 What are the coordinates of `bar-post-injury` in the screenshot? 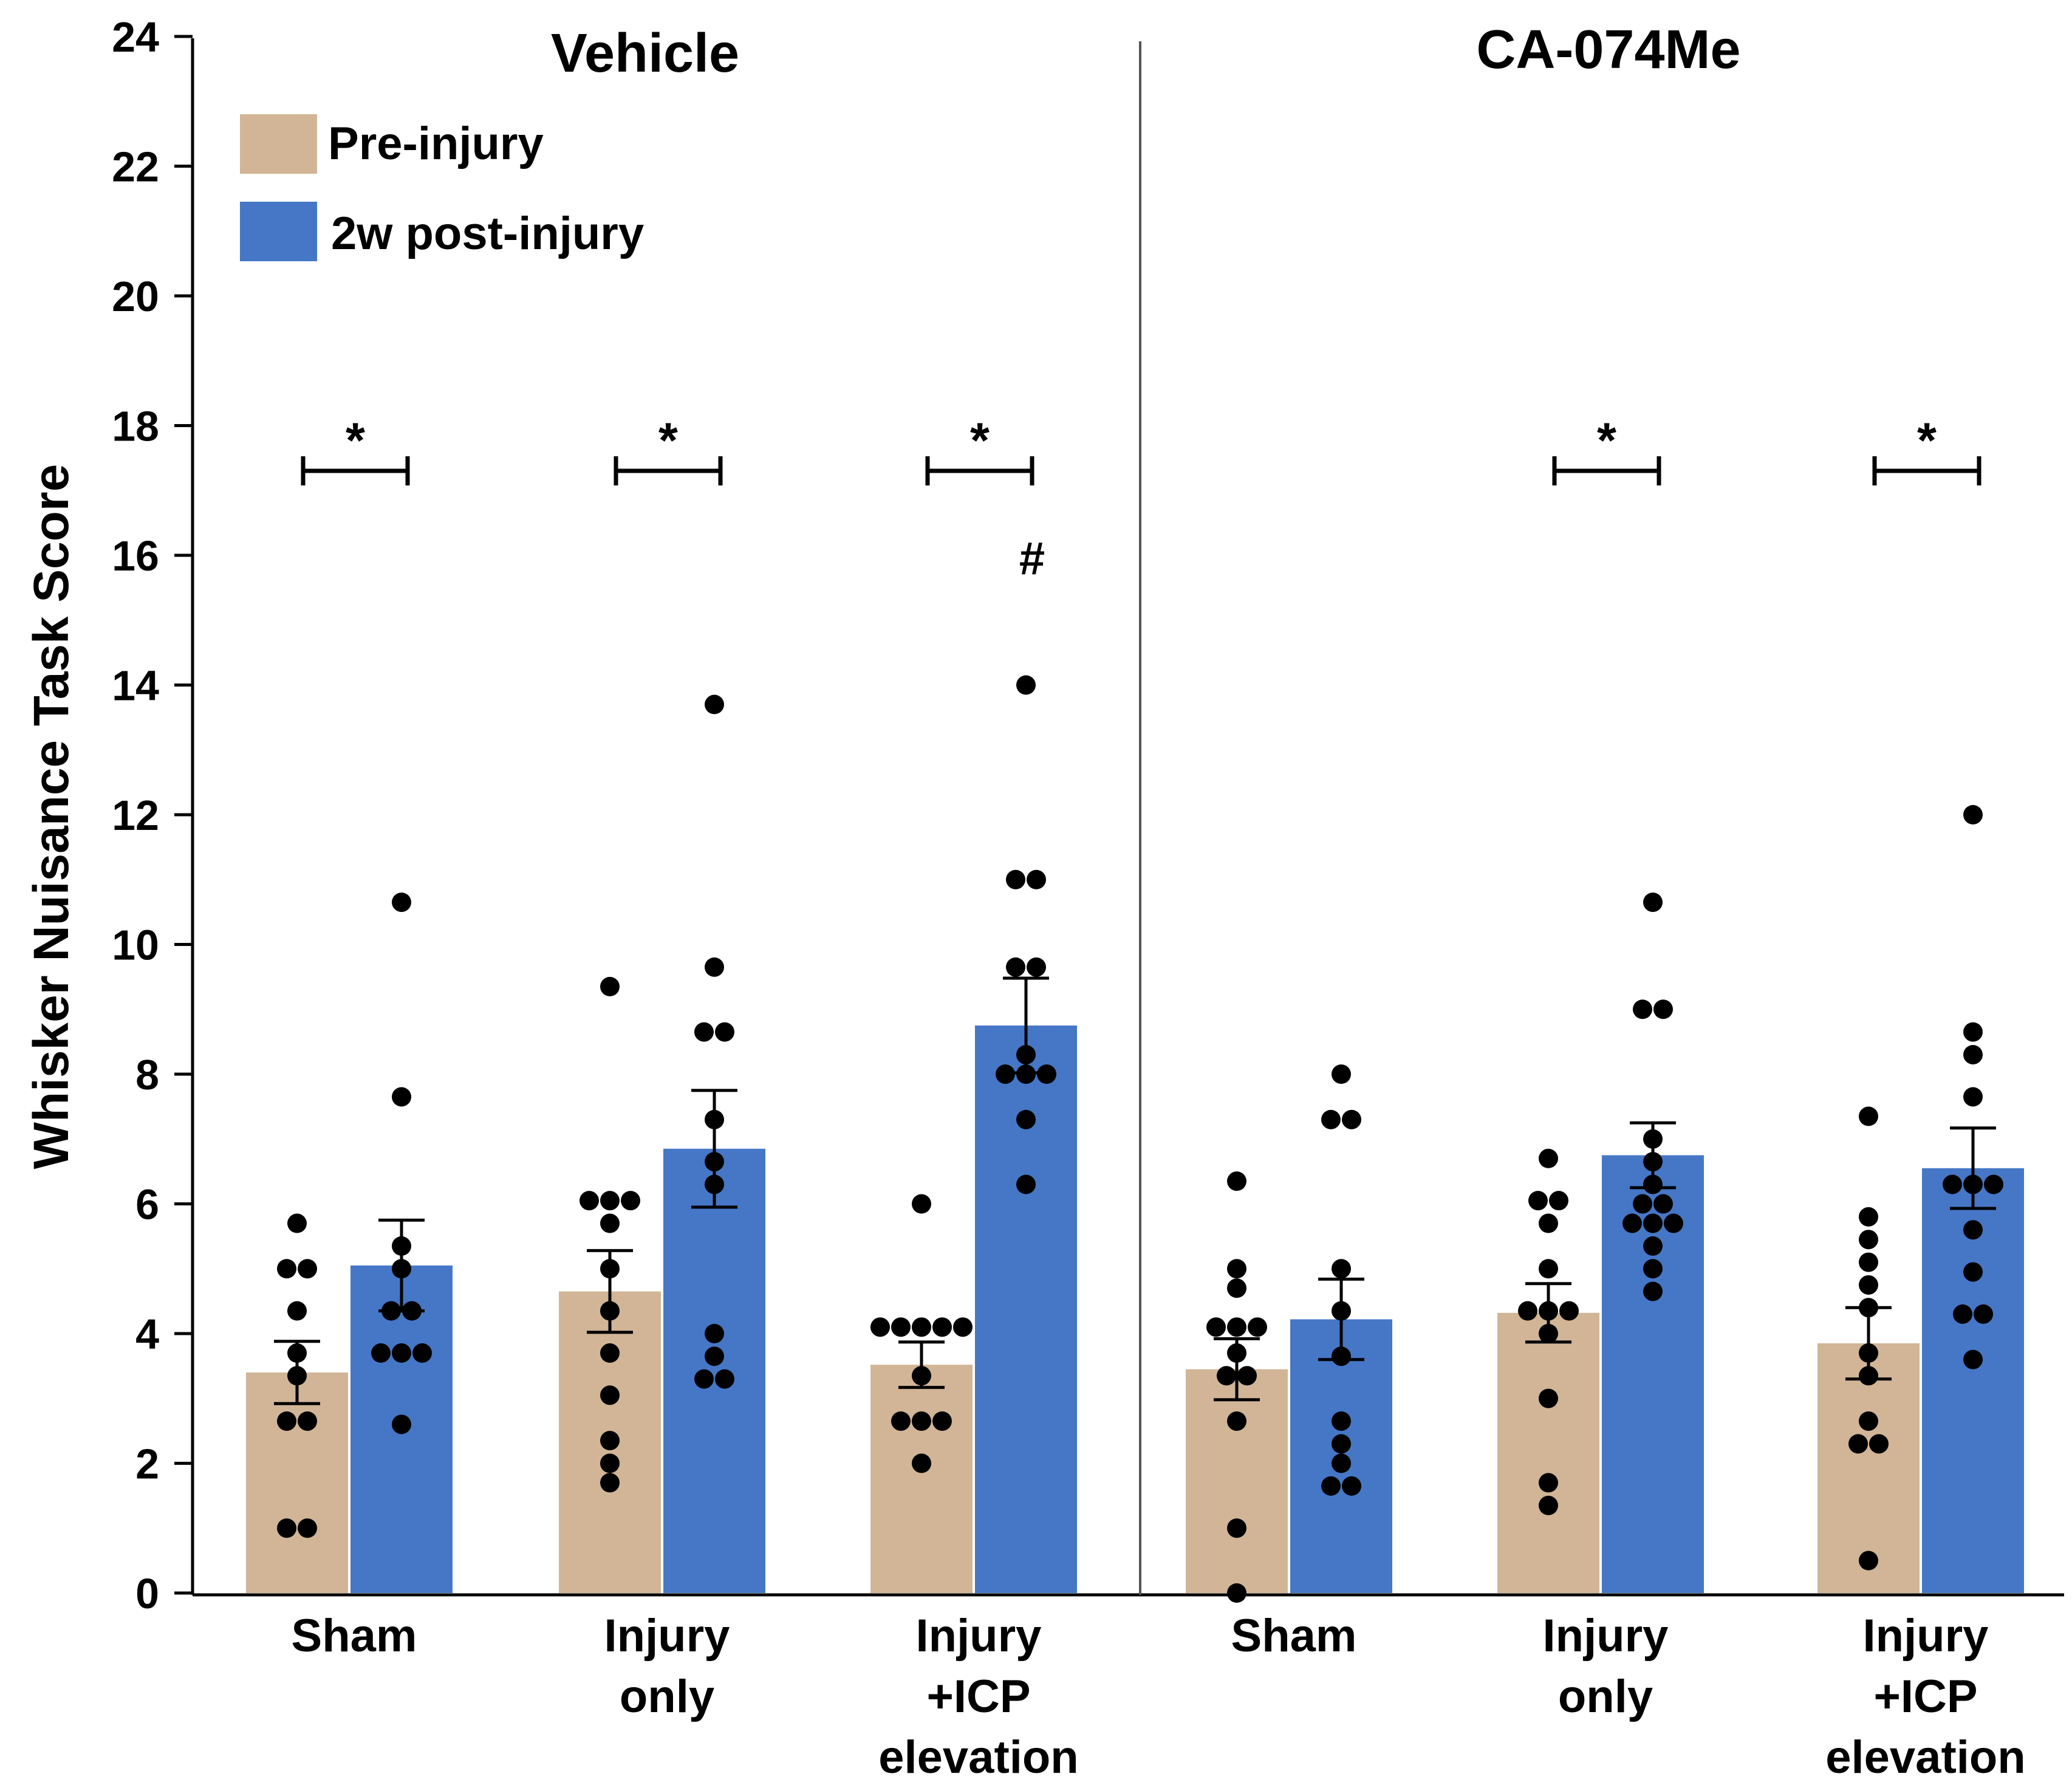 It's located at (714, 1371).